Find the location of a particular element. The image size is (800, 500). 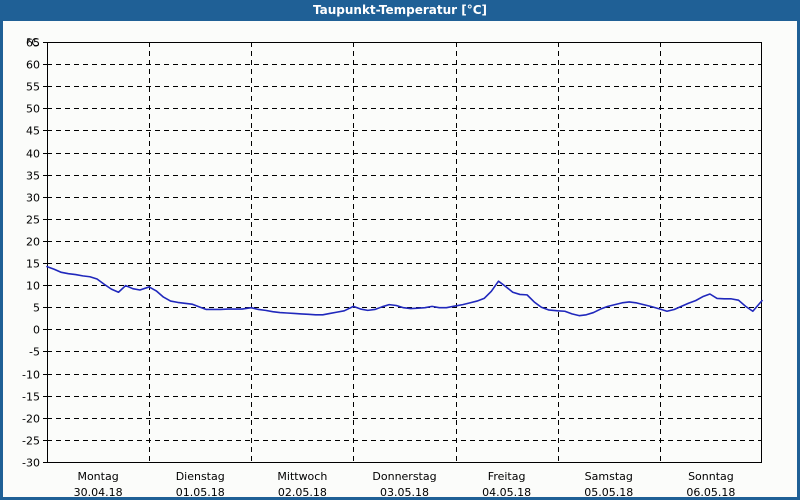

y-axis-unit-label: °C is located at coordinates (33, 42).